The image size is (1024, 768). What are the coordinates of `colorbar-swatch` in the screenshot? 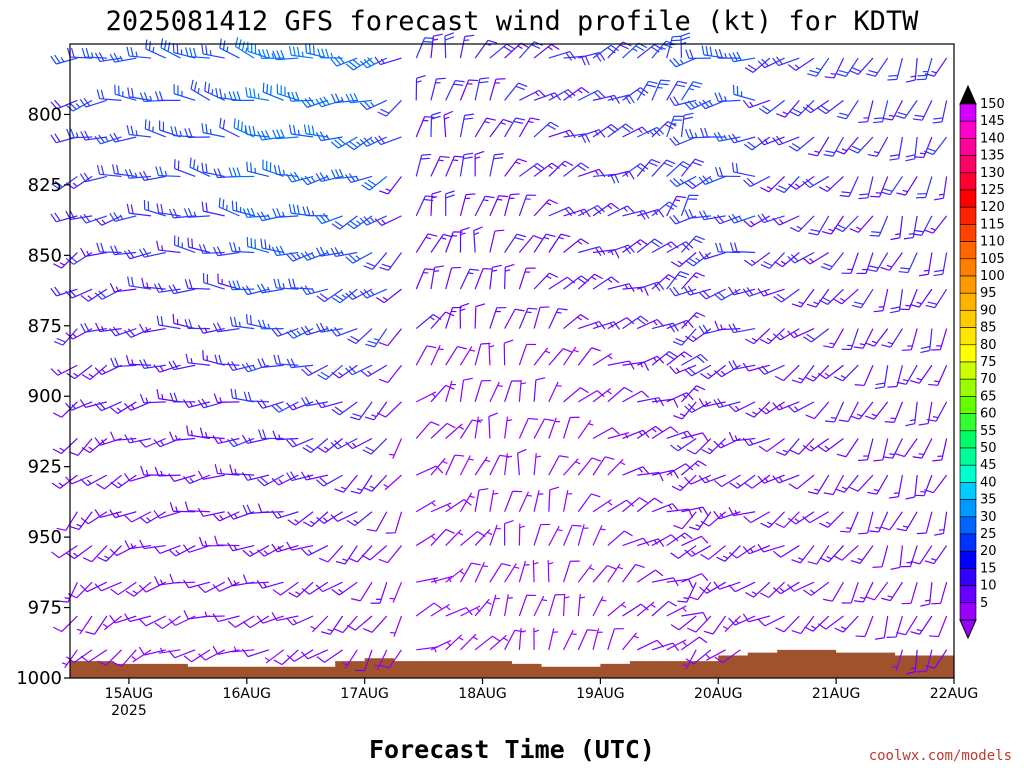 It's located at (968, 525).